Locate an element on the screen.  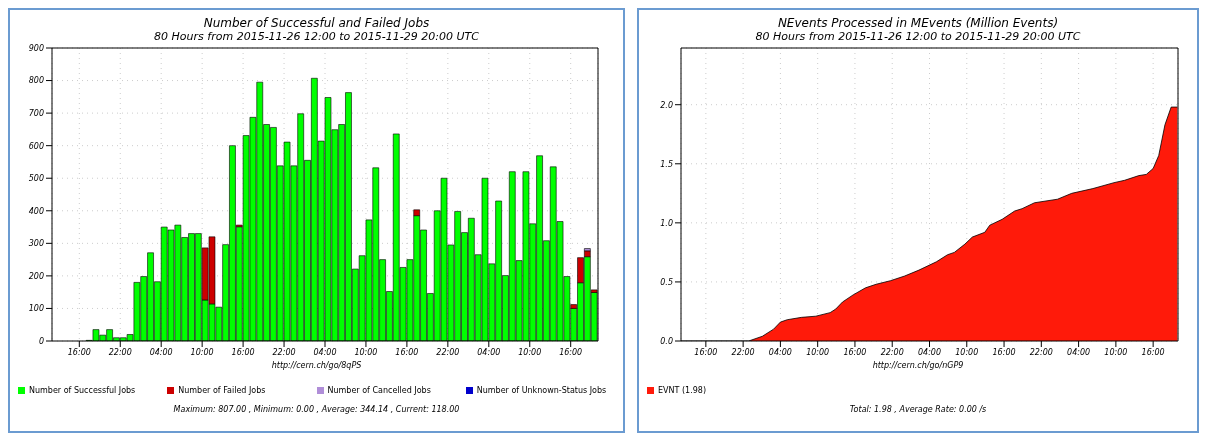
legend-label: Number of Failed Jobs is located at coordinates (222, 390).